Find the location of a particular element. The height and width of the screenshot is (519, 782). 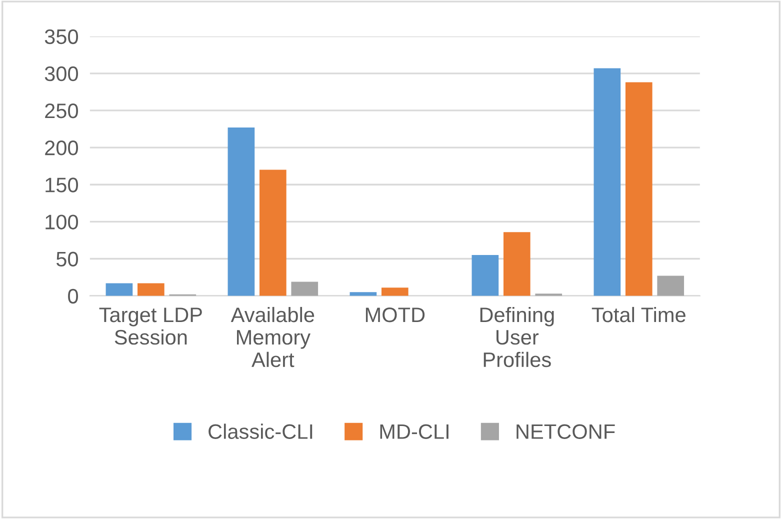

x-tick-label: MOTD is located at coordinates (395, 314).